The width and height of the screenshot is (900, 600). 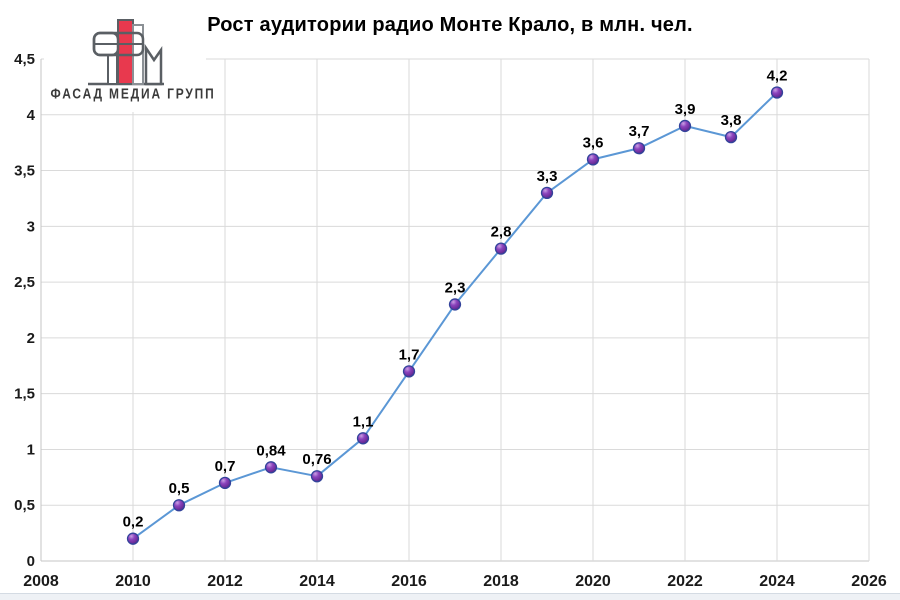 I want to click on data-point-label: 3,8, so click(x=731, y=120).